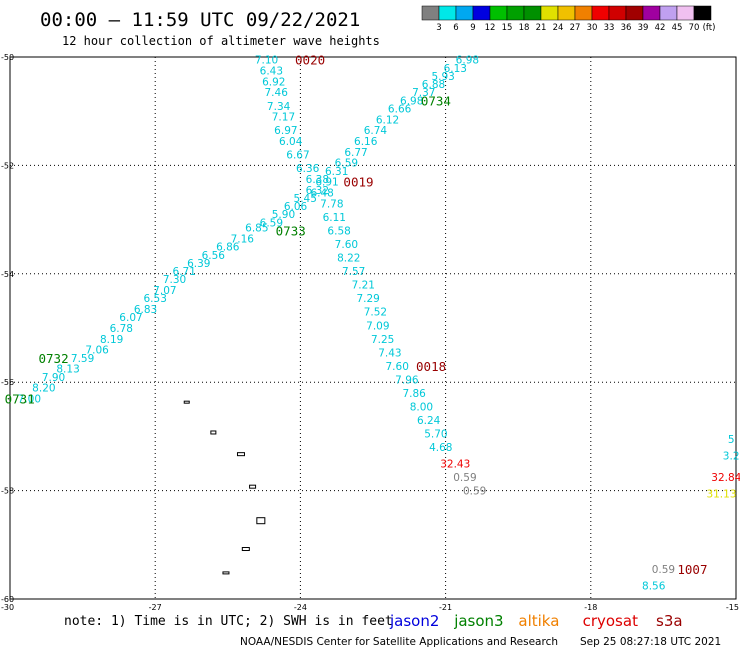 The height and width of the screenshot is (650, 740). Describe the element at coordinates (7, 607) in the screenshot. I see `x-tick-label: -30` at that location.